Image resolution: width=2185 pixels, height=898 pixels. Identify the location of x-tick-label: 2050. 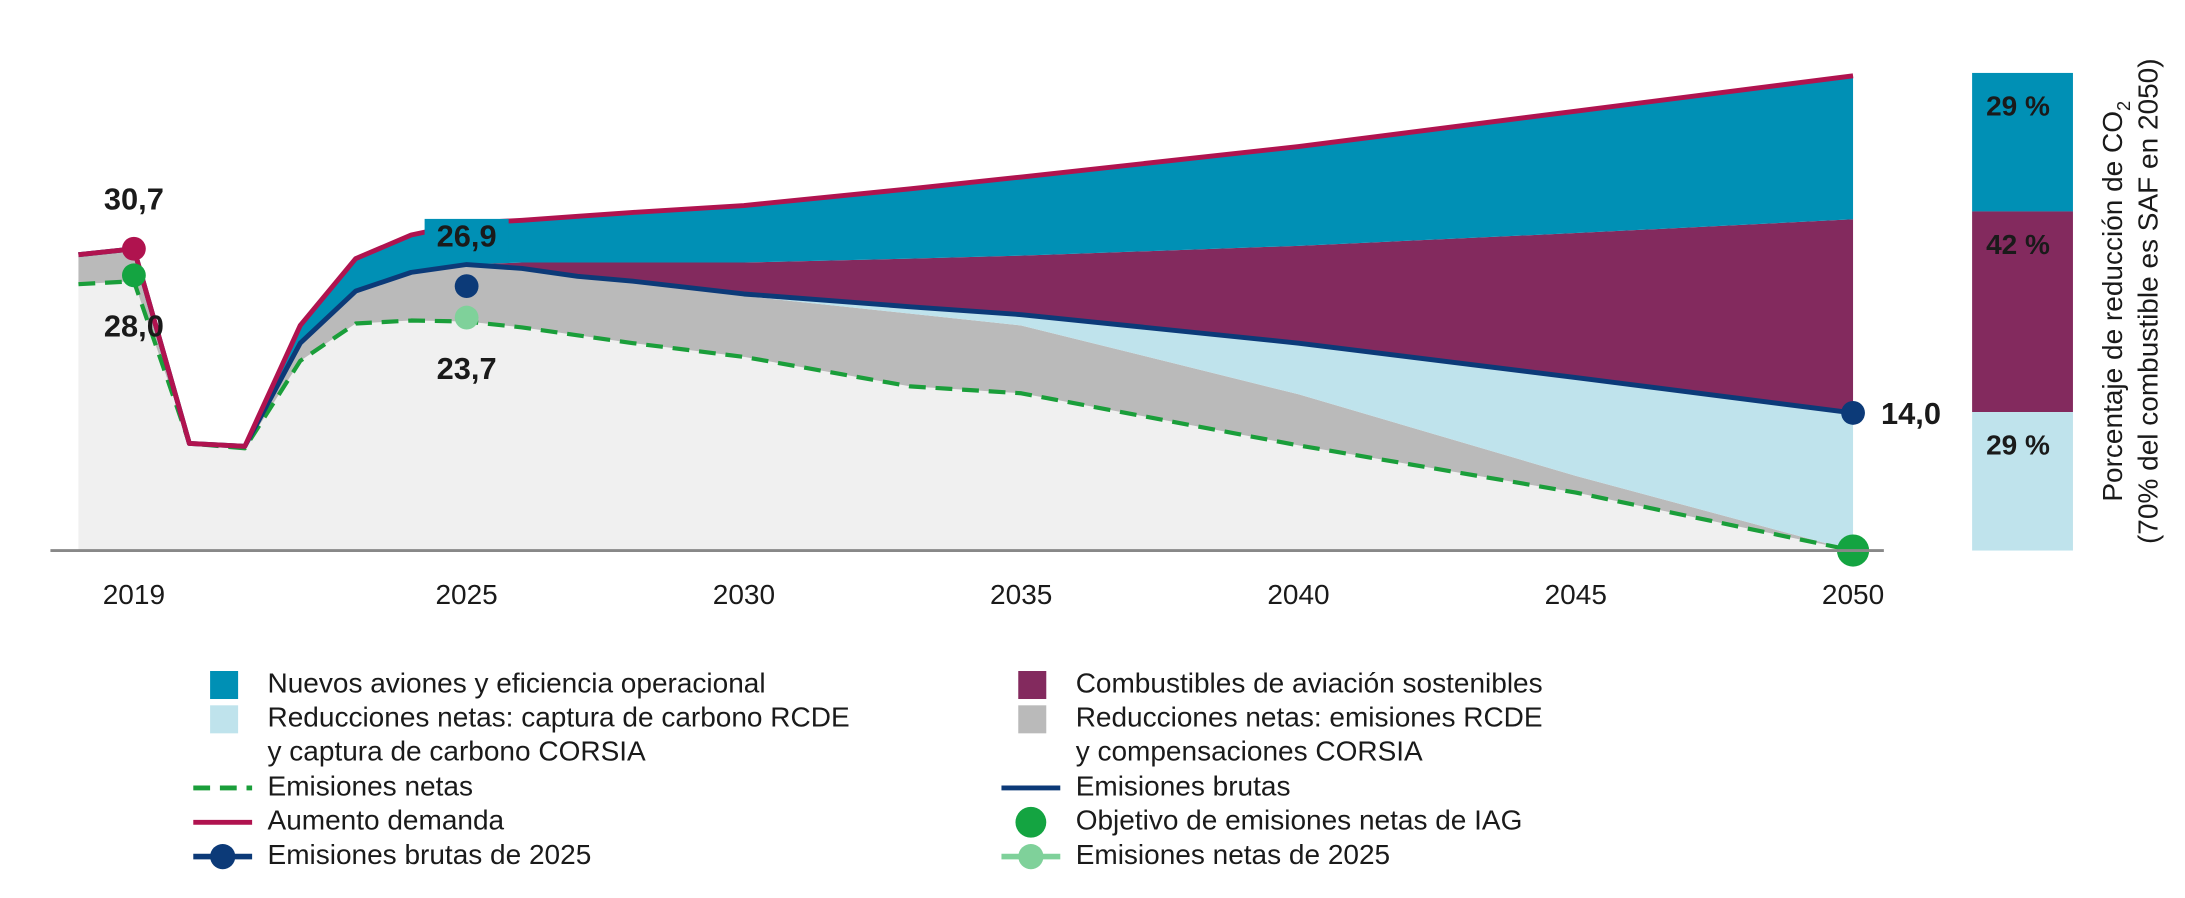
(1853, 594).